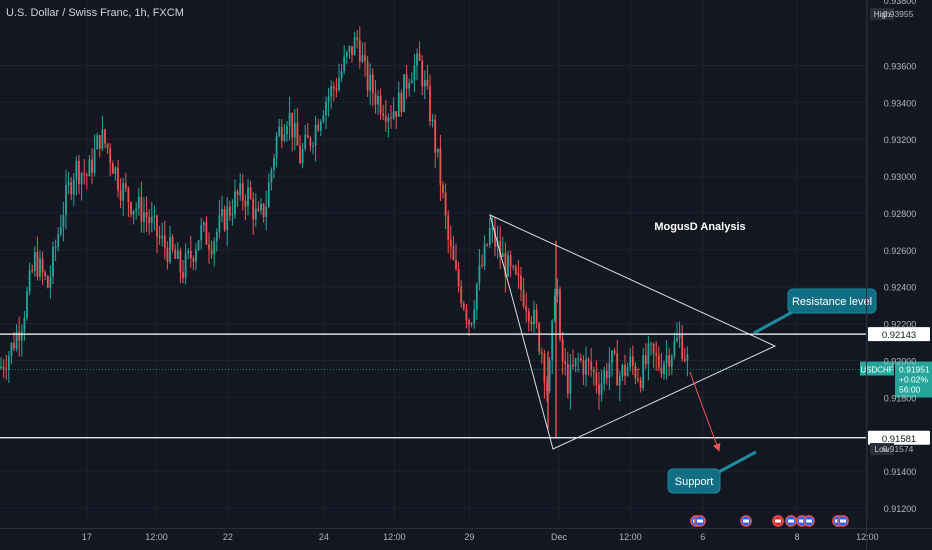 The height and width of the screenshot is (550, 932). Describe the element at coordinates (466, 535) in the screenshot. I see `time-axis: 17 12:00 22 24 12:00 29 Dec 12:00 6 8 12:00` at that location.